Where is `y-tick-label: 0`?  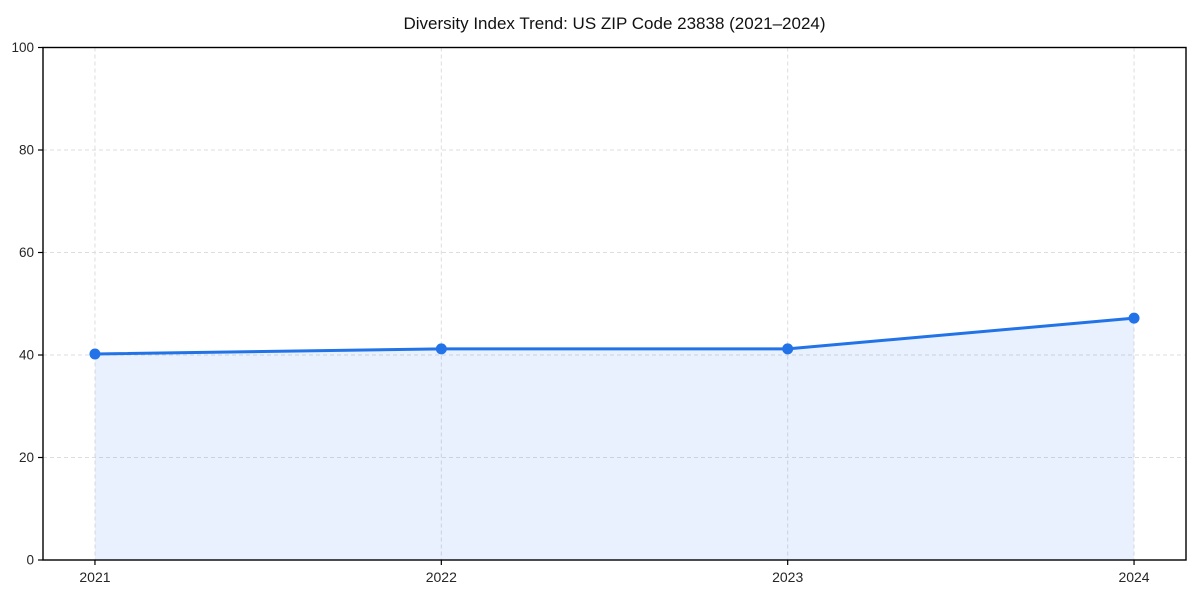
y-tick-label: 0 is located at coordinates (30, 560).